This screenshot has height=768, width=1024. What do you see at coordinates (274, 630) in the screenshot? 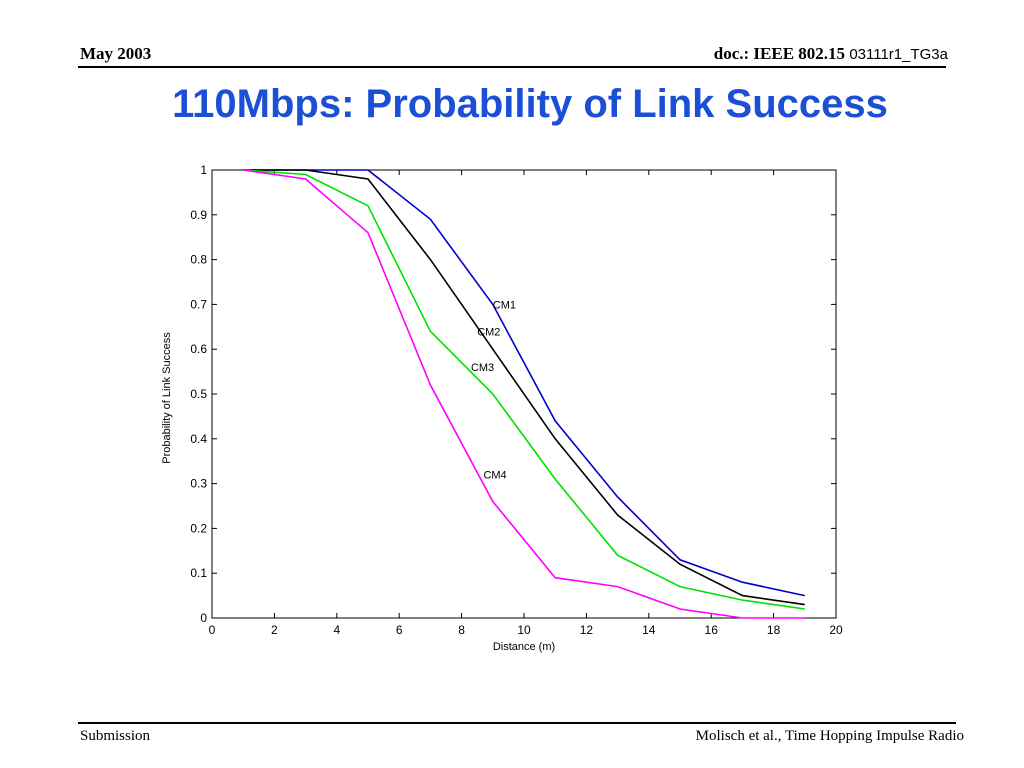
I see `x-tick-label: 2` at bounding box center [274, 630].